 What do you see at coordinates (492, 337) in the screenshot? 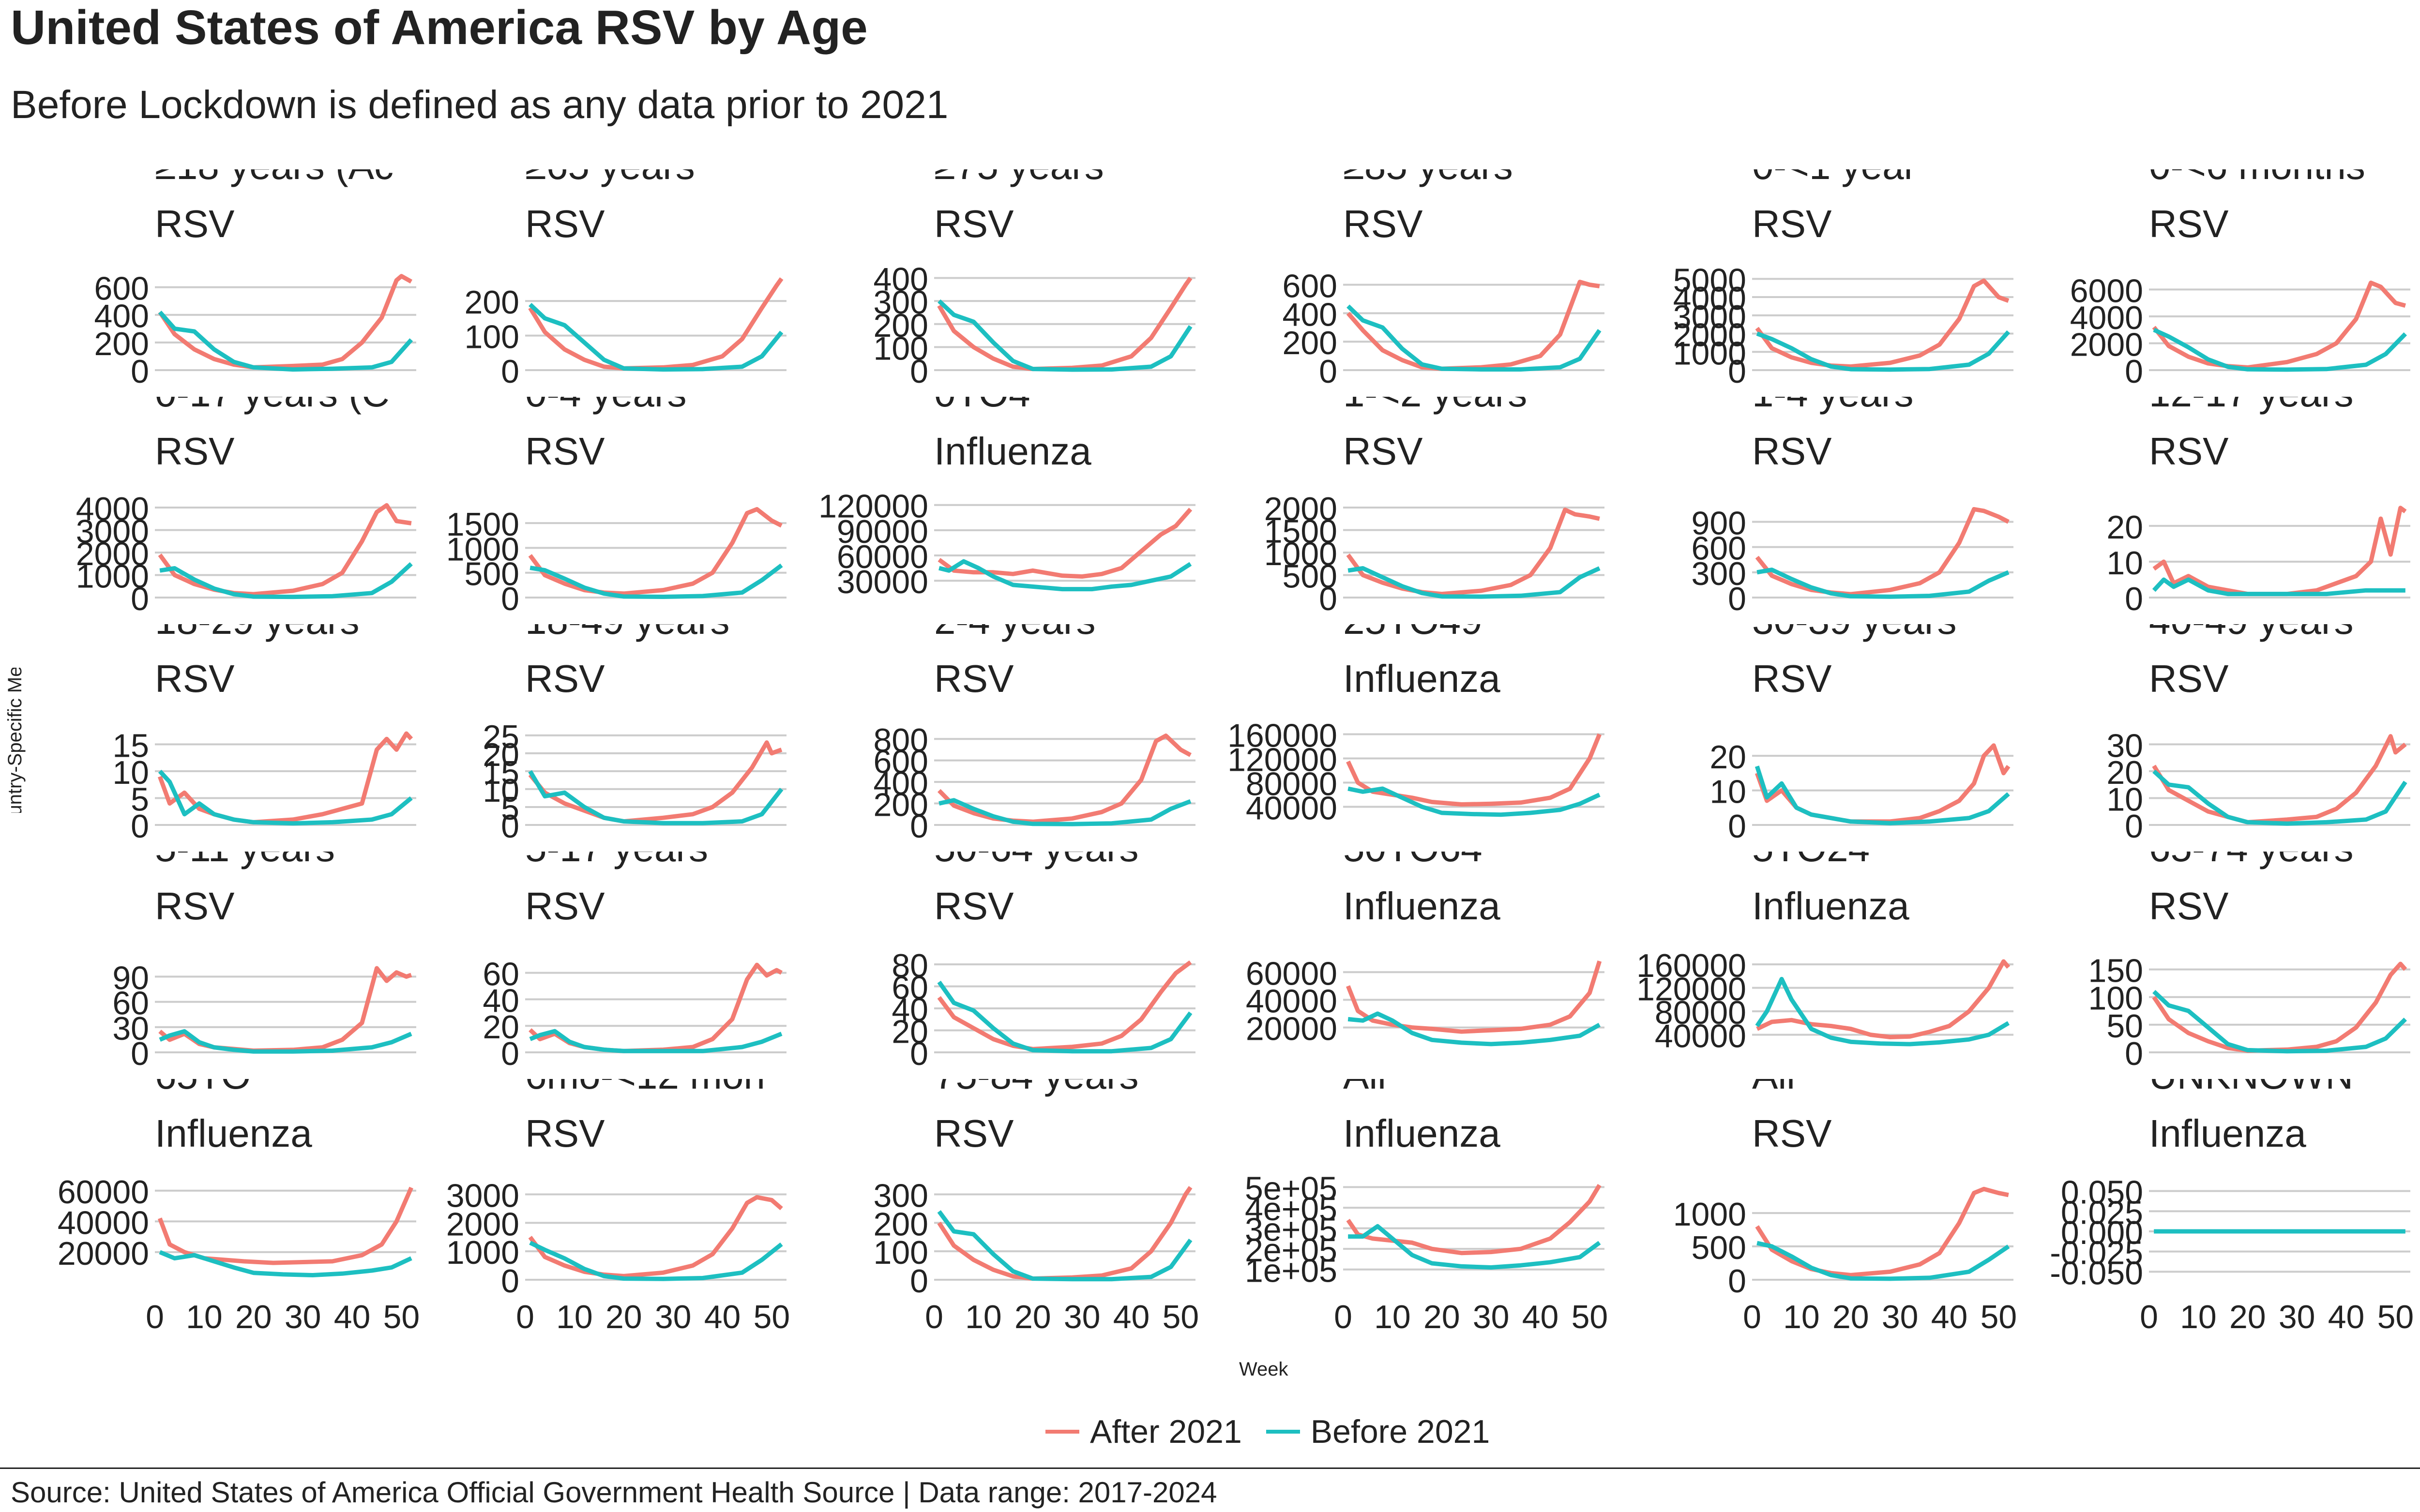
I see `y-tick-label: 100` at bounding box center [492, 337].